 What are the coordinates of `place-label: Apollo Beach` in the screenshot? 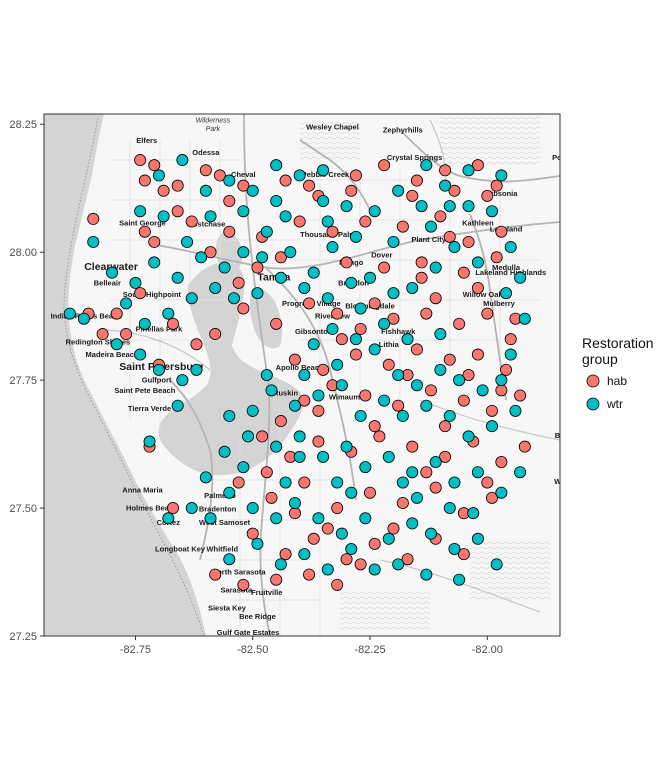 It's located at (300, 367).